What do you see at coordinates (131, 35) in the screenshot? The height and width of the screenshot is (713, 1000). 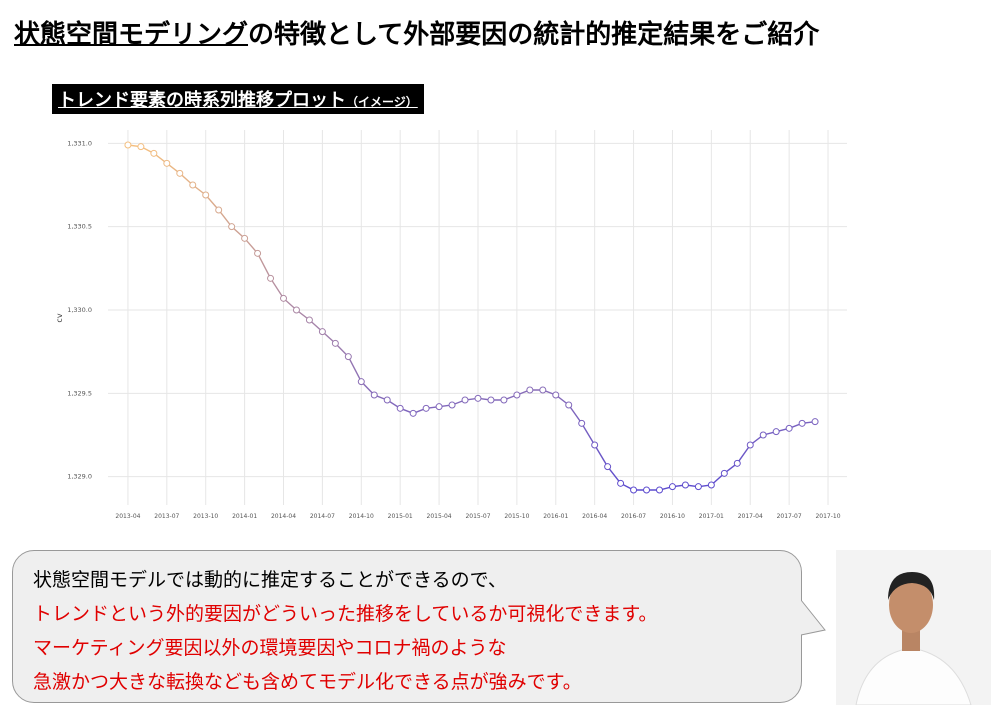 I see `title-emphasis: 状態空間モデリング` at bounding box center [131, 35].